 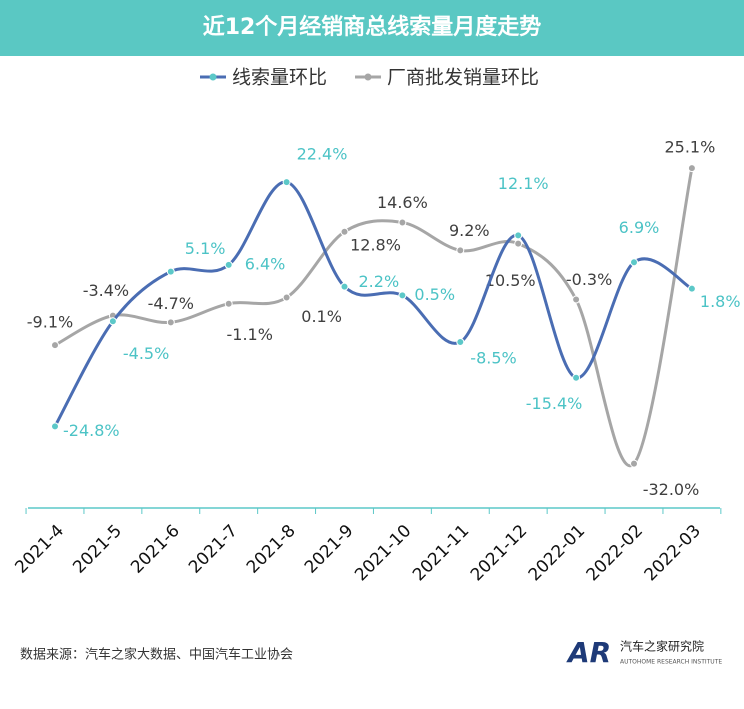 What do you see at coordinates (671, 489) in the screenshot?
I see `data-label: -32.0%` at bounding box center [671, 489].